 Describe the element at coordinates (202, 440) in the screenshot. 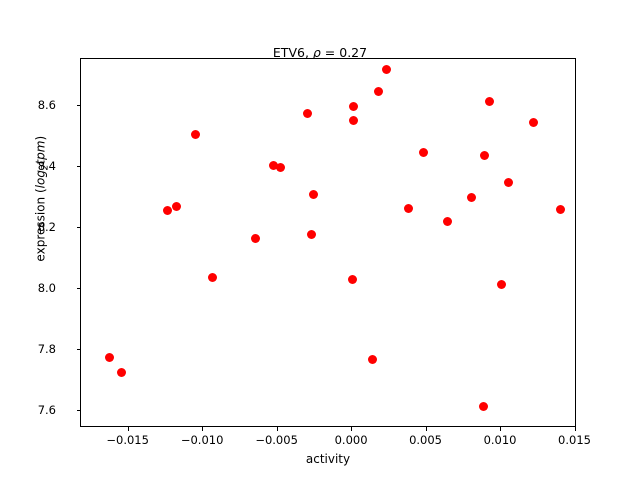

I see `x-tick-label: −0.010` at that location.